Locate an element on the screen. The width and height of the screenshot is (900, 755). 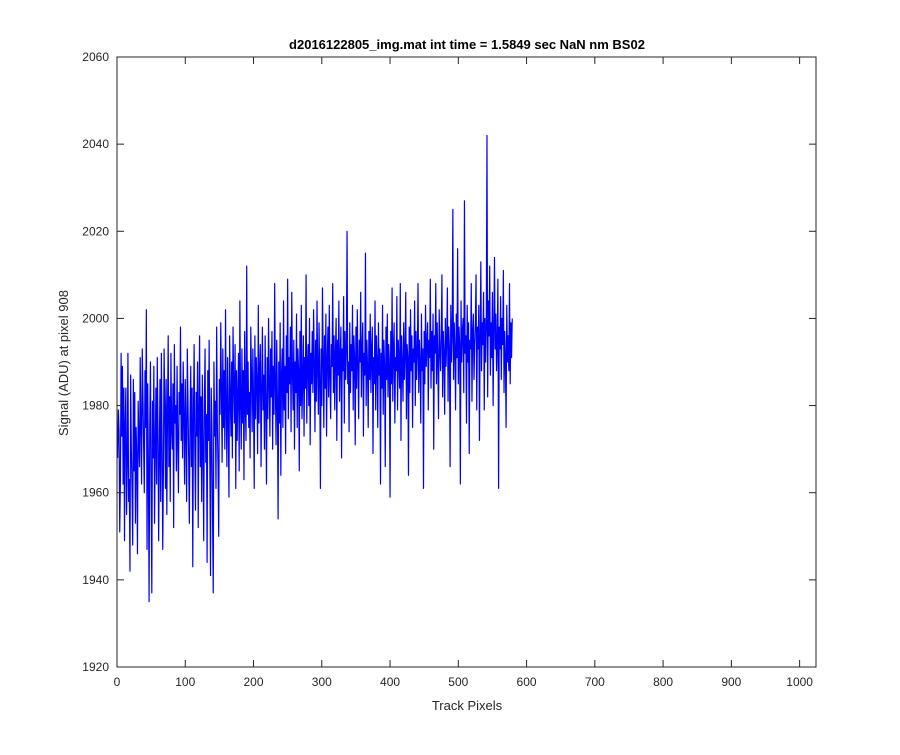
y-tick-label: 2000 is located at coordinates (95, 318).